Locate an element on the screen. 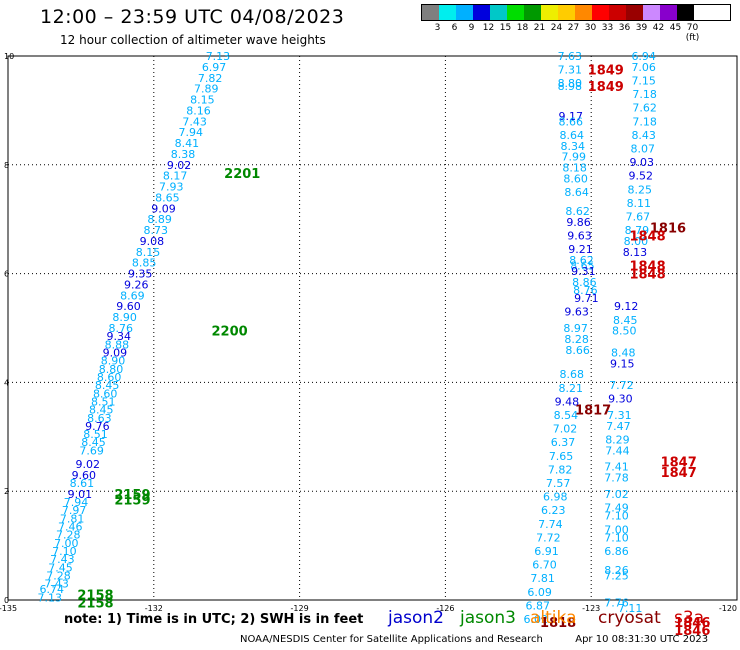 This screenshot has height=650, width=740. wave-height-value: 7.18 is located at coordinates (644, 94).